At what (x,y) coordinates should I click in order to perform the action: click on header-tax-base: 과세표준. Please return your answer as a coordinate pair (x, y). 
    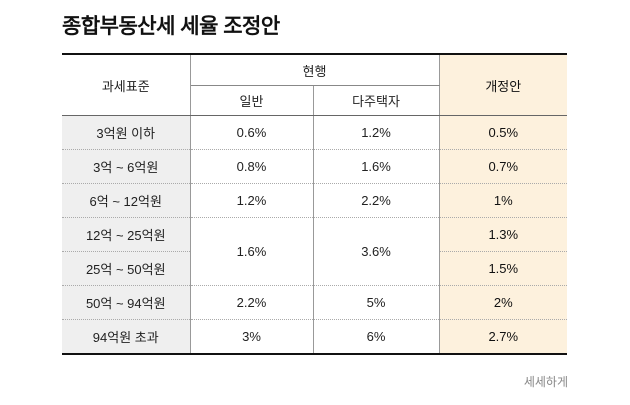
    Looking at the image, I should click on (126, 84).